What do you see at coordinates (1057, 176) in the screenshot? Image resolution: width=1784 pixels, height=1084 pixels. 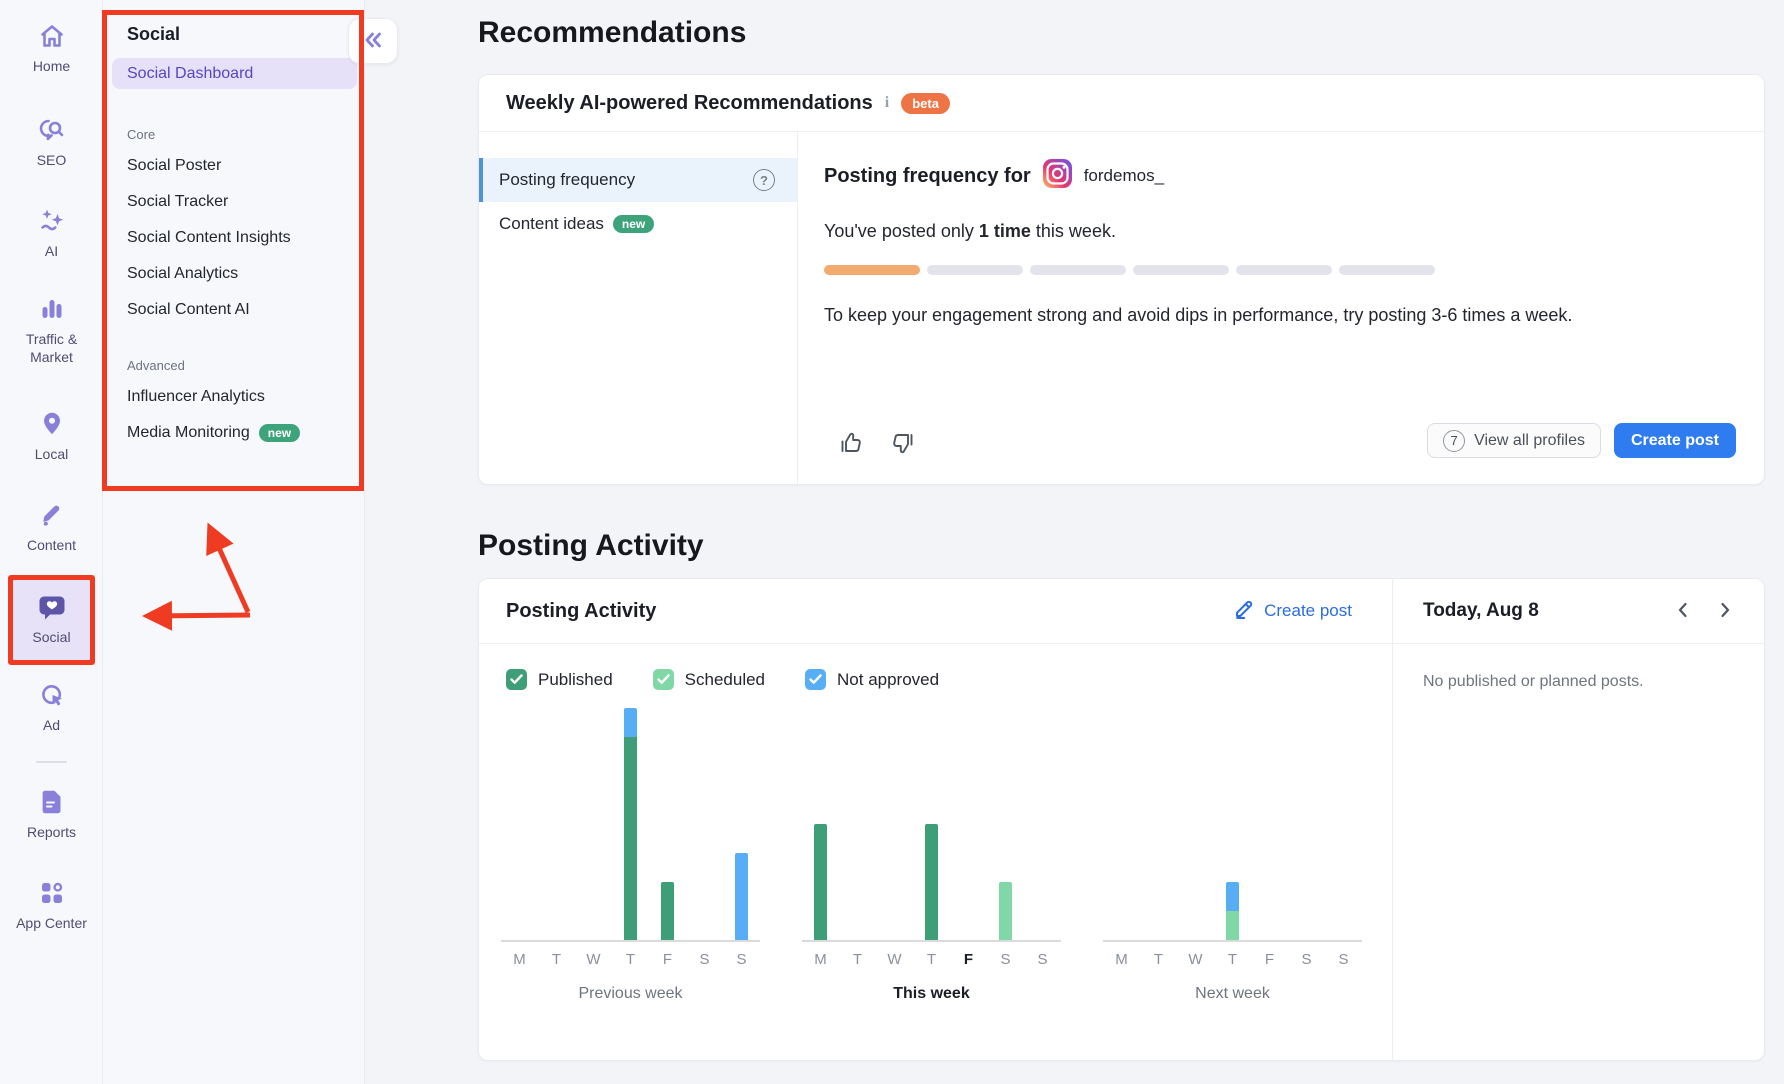 I see `instagram-icon` at bounding box center [1057, 176].